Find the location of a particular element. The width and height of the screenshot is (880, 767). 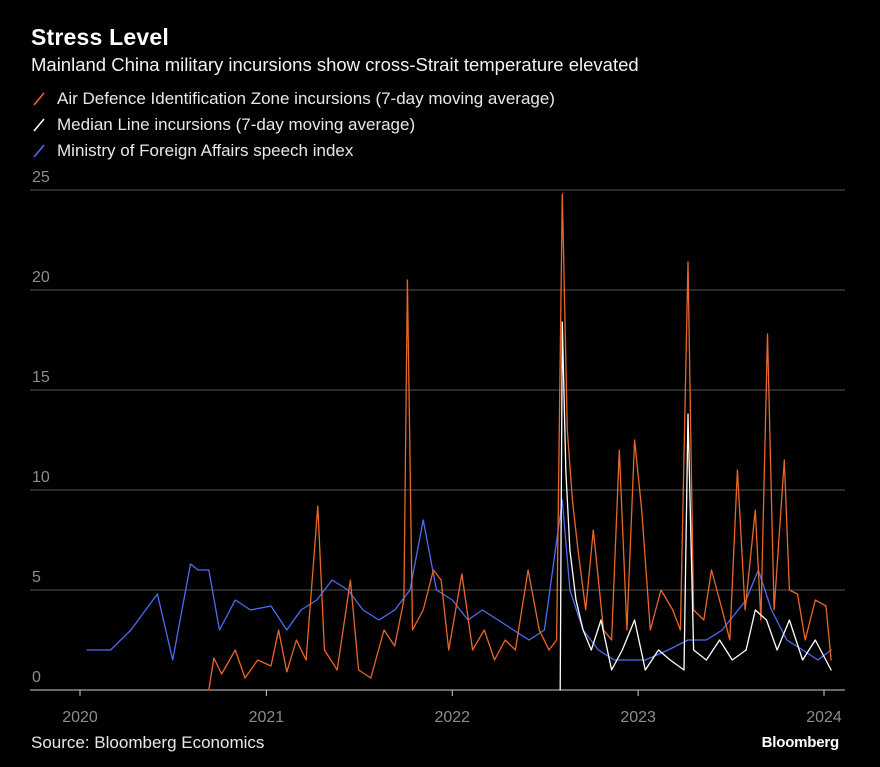

x-tick-label-2024: 2024 is located at coordinates (824, 717).